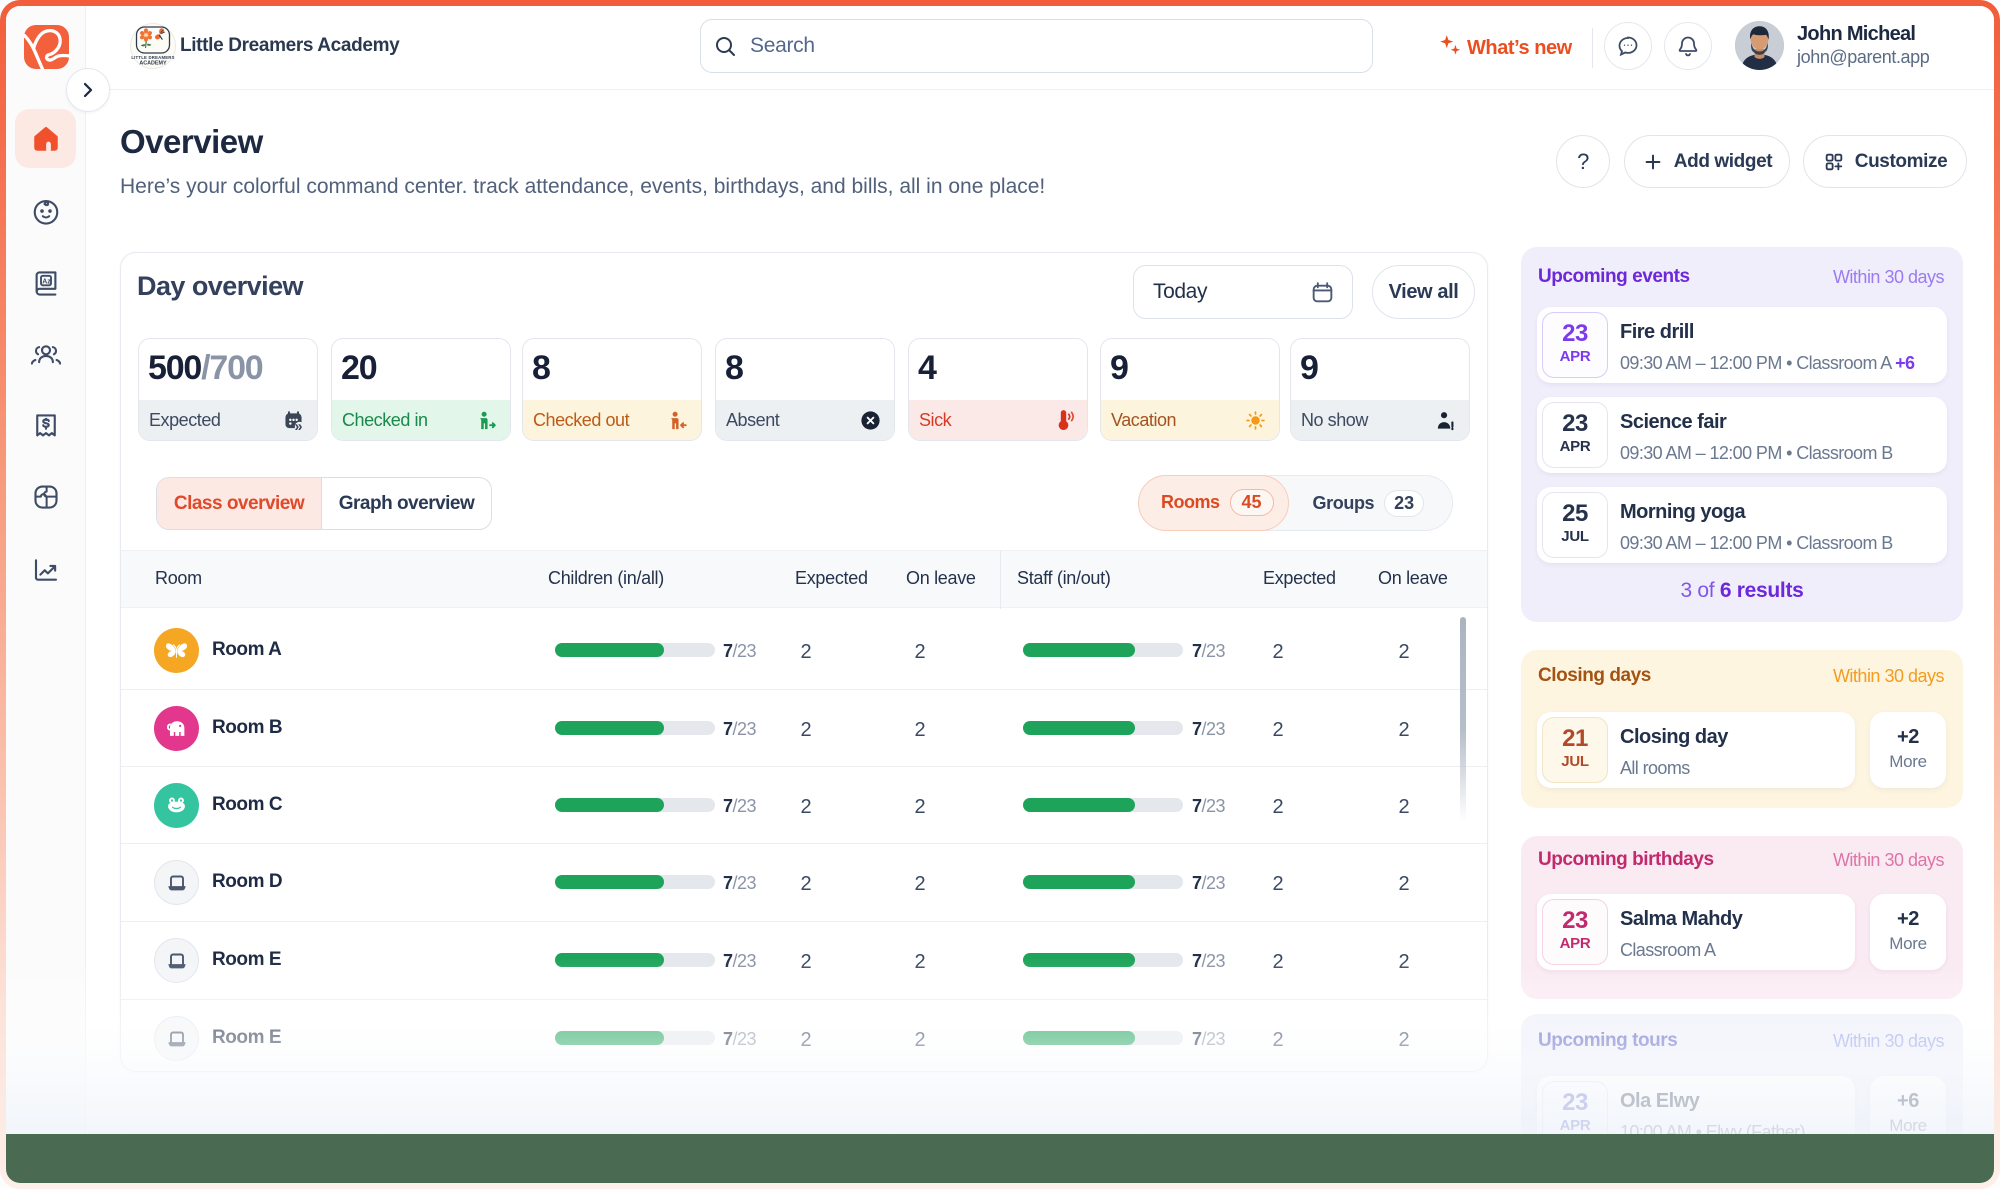  I want to click on svg-text: Az, so click(46, 282).